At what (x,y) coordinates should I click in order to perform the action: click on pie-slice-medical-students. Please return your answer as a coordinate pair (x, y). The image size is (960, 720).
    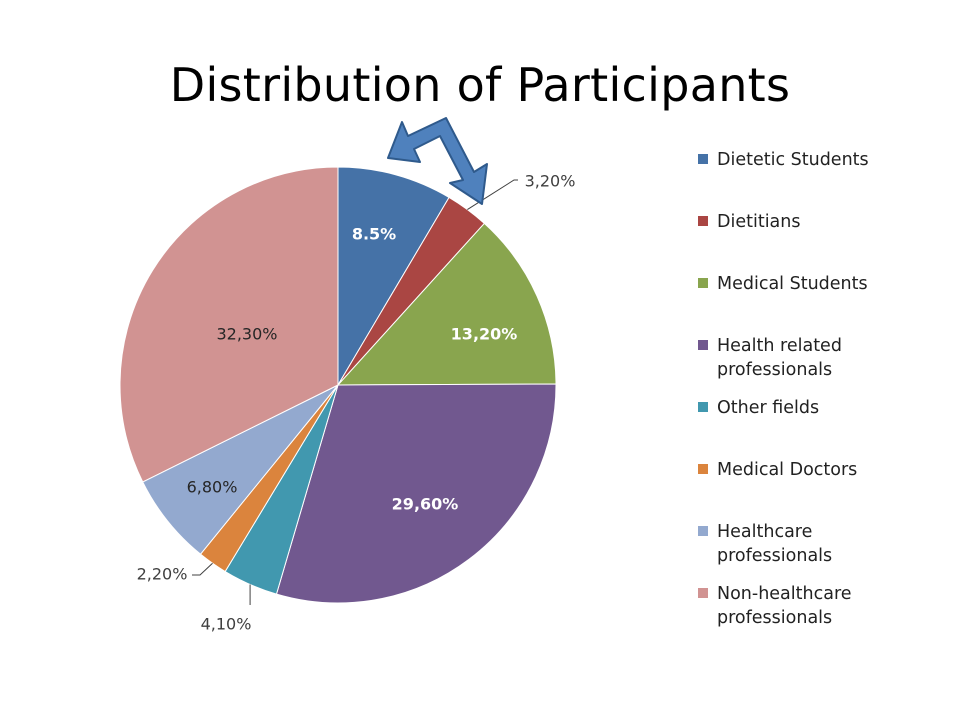
    Looking at the image, I should click on (446, 304).